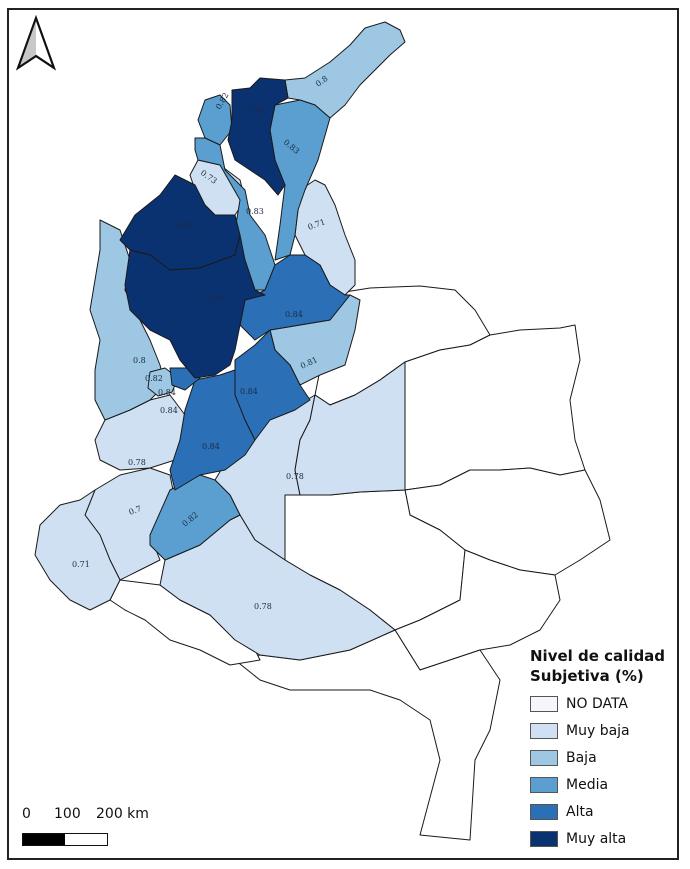 This screenshot has height=869, width=690. What do you see at coordinates (44, 839) in the screenshot?
I see `scale-segment-black` at bounding box center [44, 839].